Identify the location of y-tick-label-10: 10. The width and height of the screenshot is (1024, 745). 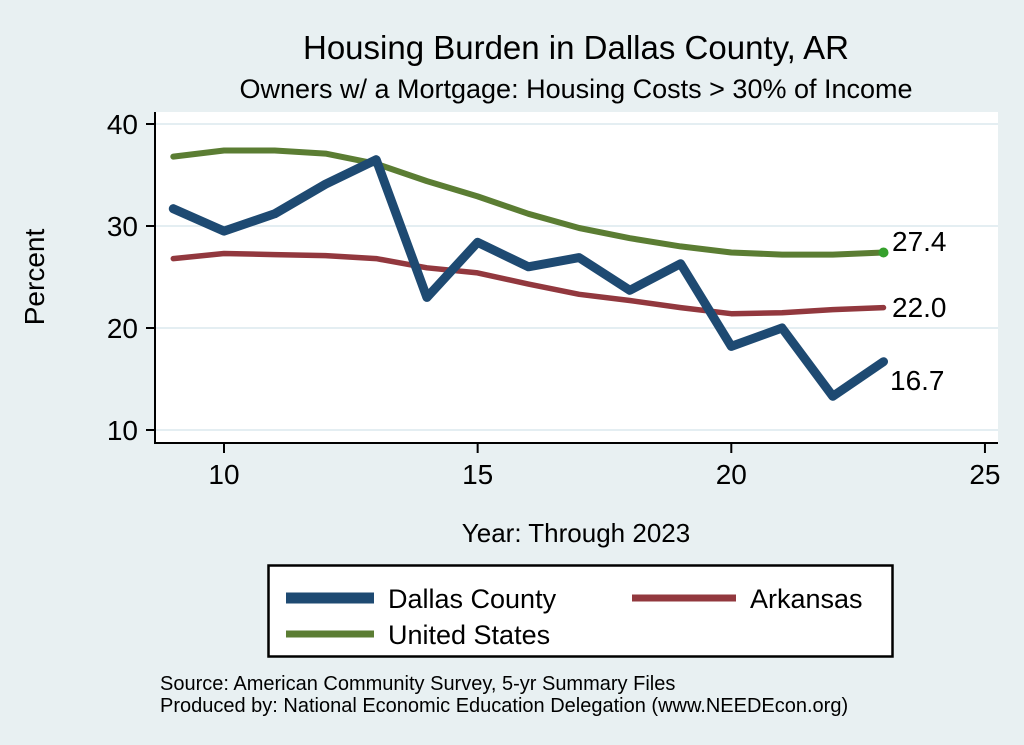
(122, 430).